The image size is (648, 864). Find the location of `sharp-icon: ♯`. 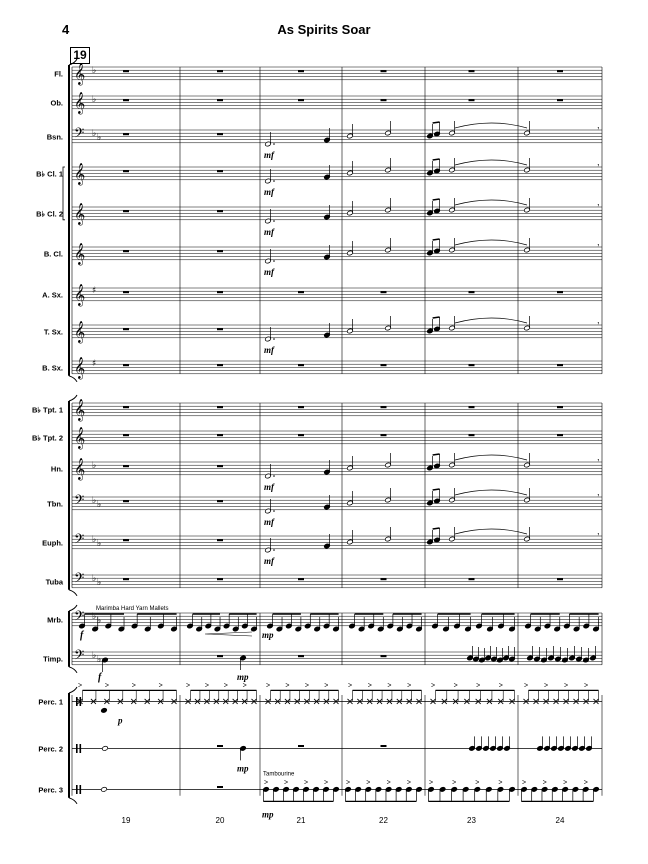

sharp-icon: ♯ is located at coordinates (94, 291).